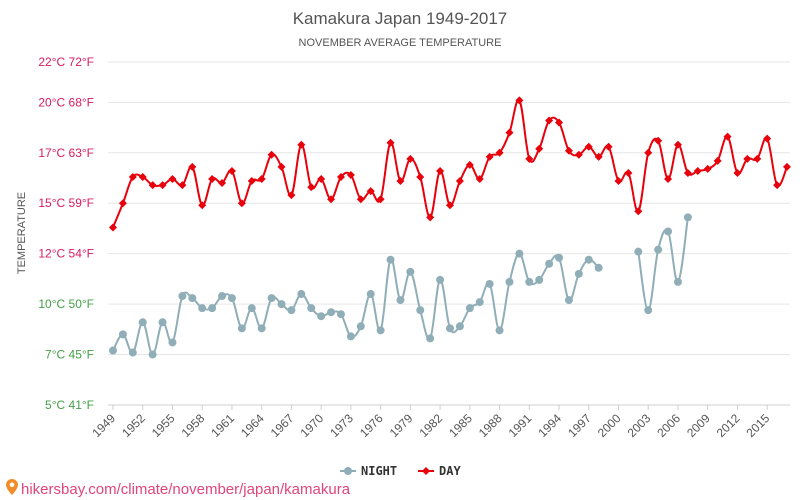 The image size is (800, 500). Describe the element at coordinates (439, 471) in the screenshot. I see `legend-item-day: DAY` at that location.